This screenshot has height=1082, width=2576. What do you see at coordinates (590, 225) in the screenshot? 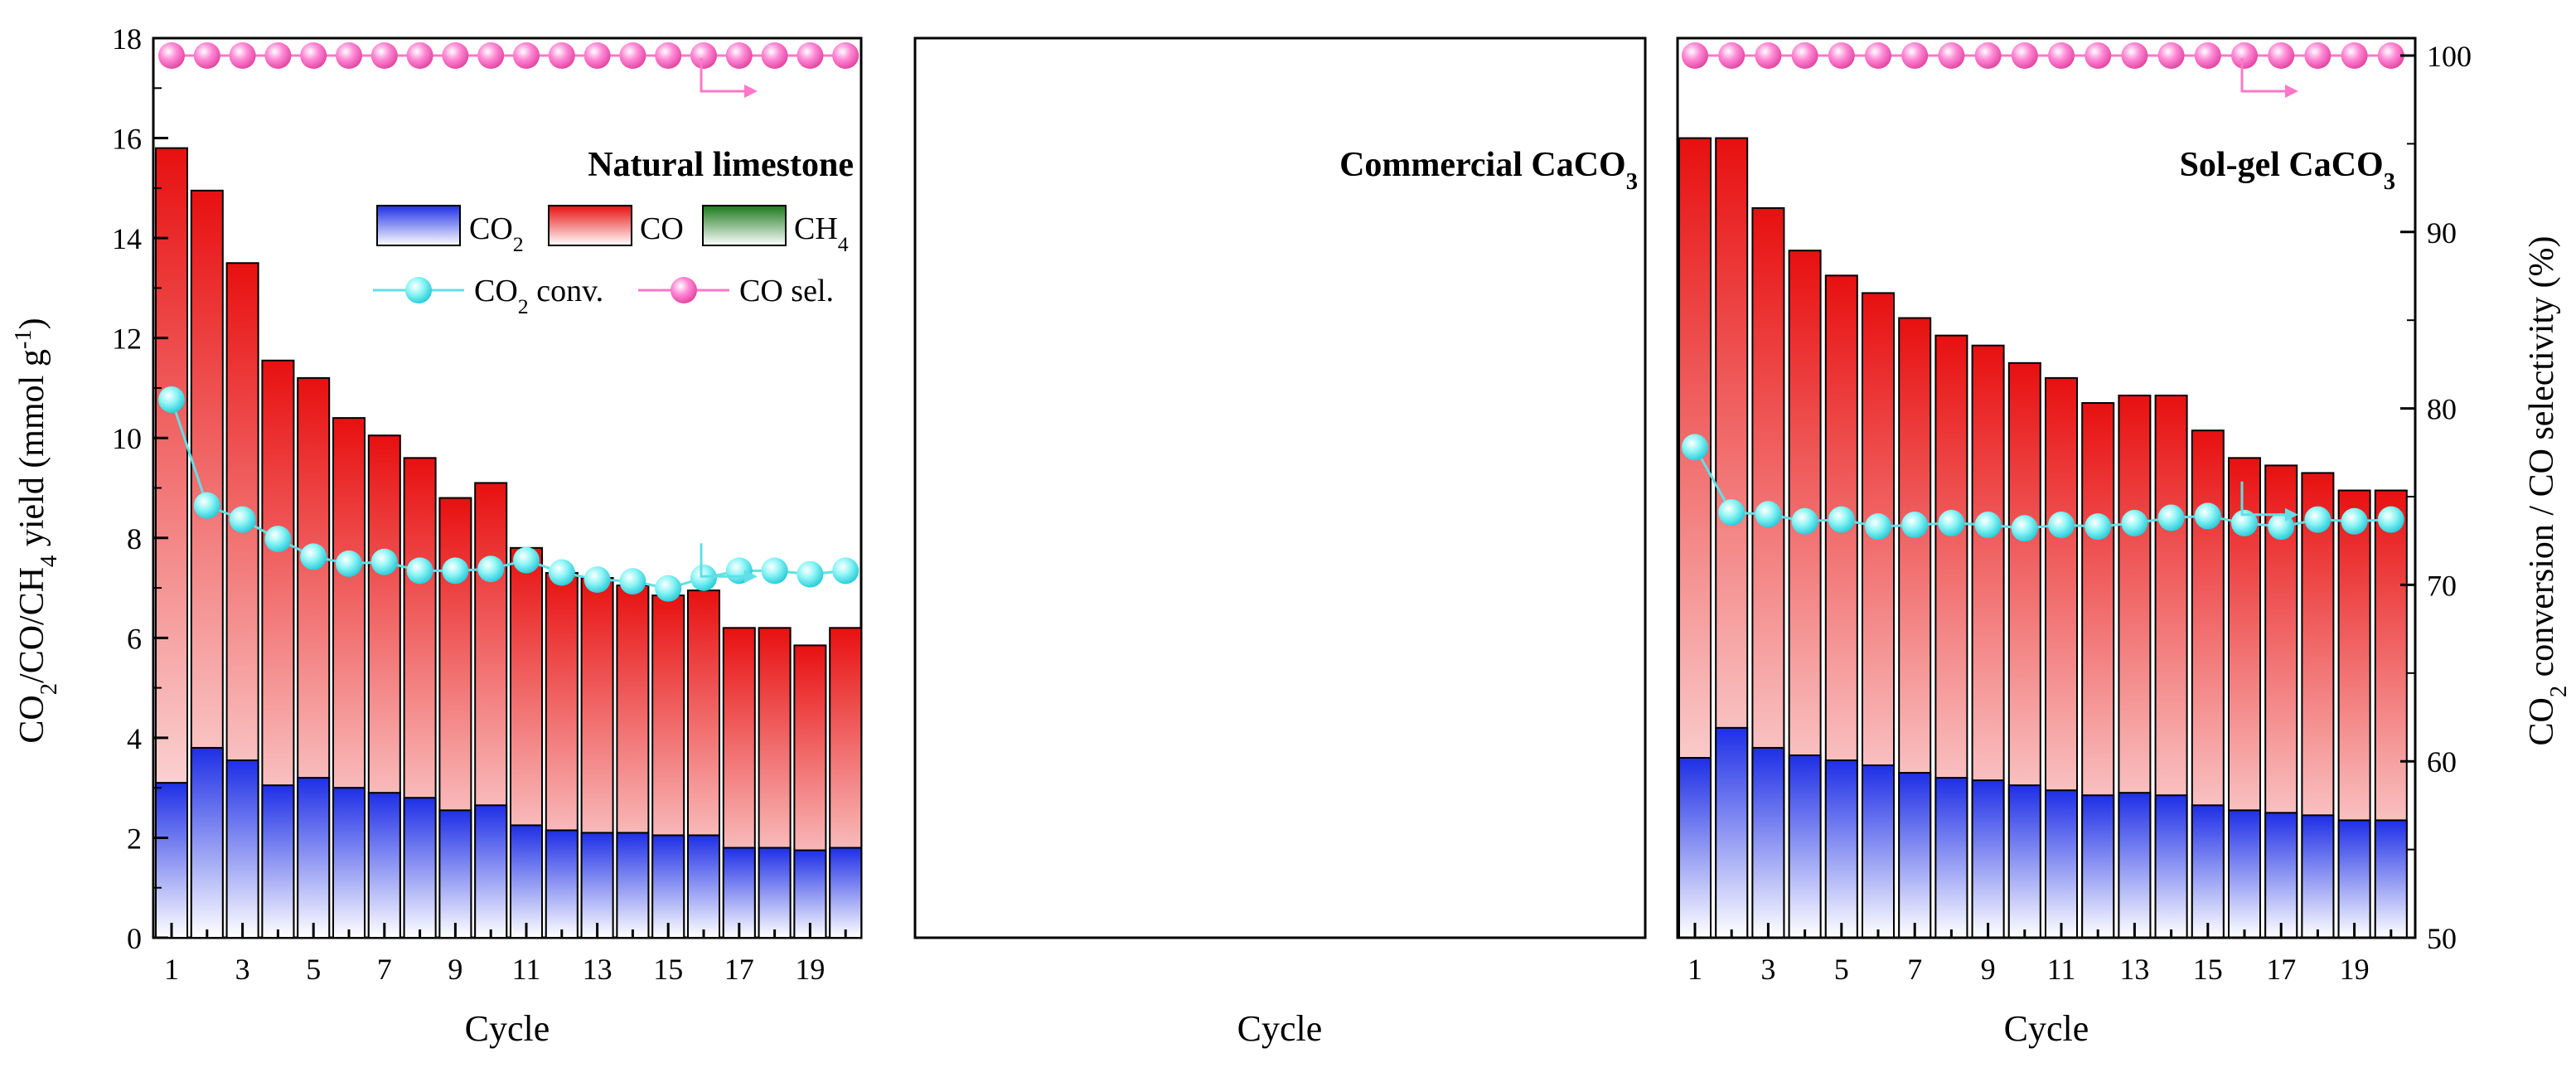
I see `legend-swatch-co` at bounding box center [590, 225].